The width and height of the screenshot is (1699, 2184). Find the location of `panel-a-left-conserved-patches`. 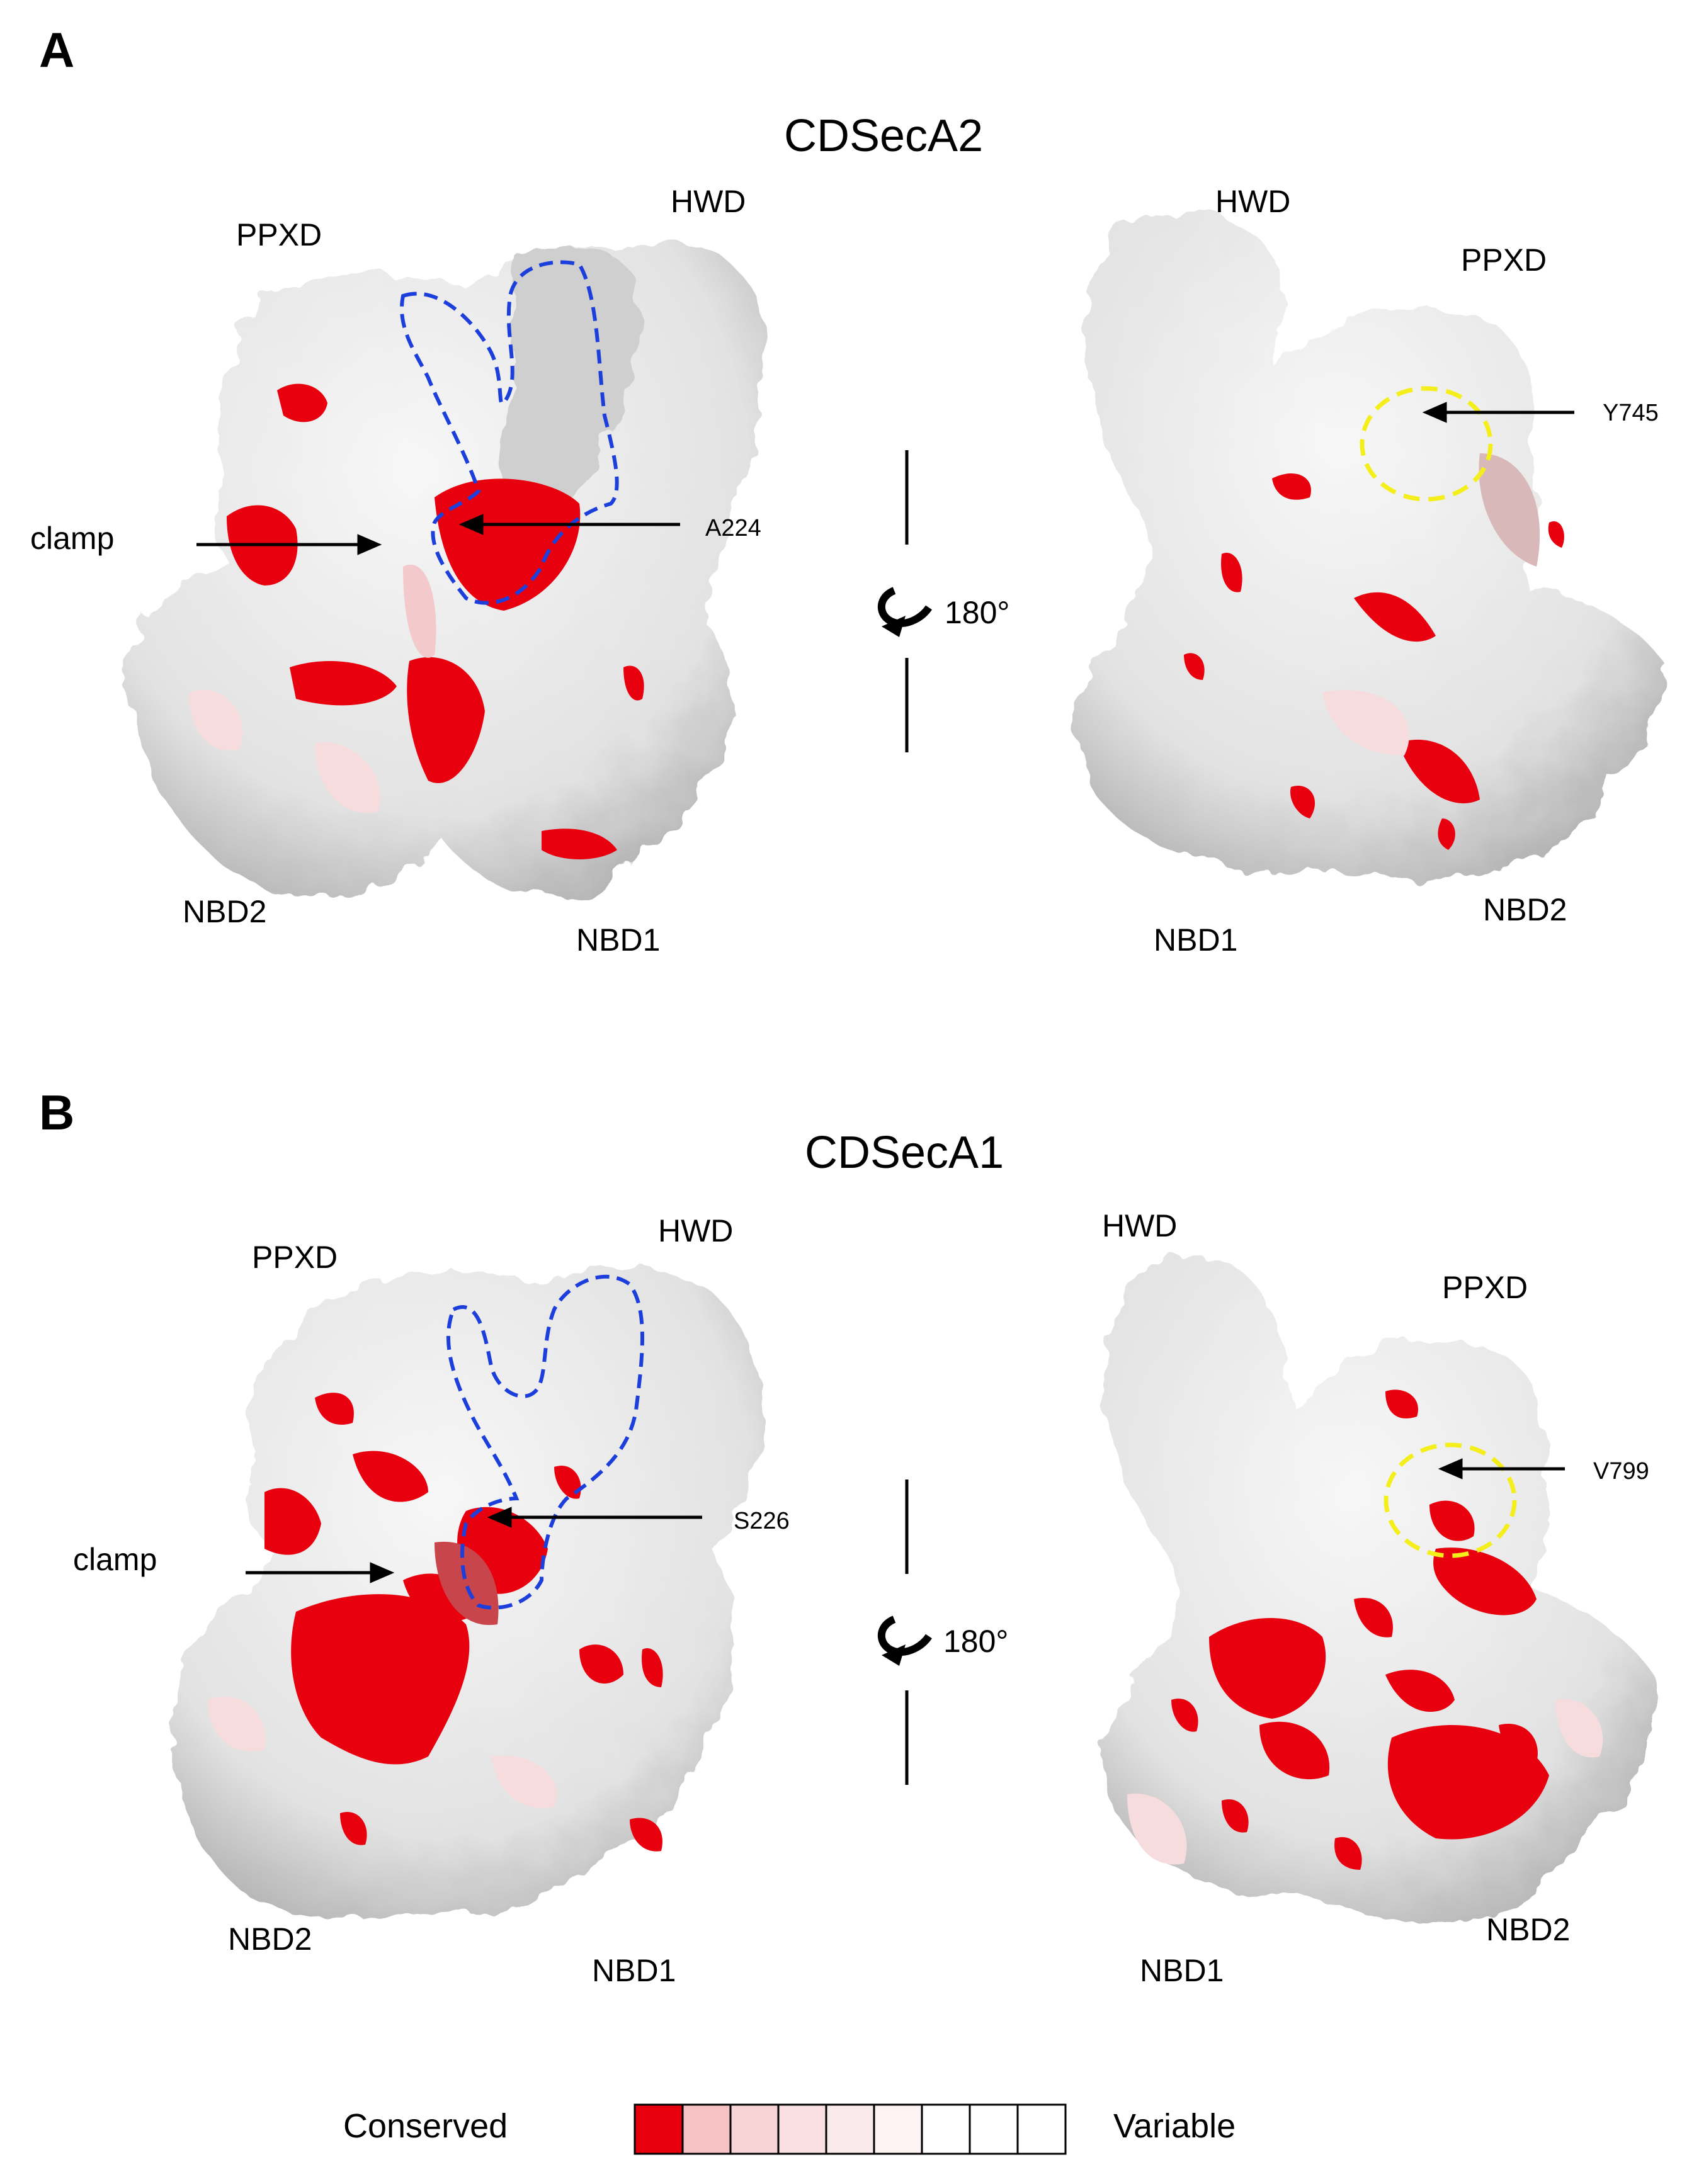

panel-a-left-conserved-patches is located at coordinates (416, 621).